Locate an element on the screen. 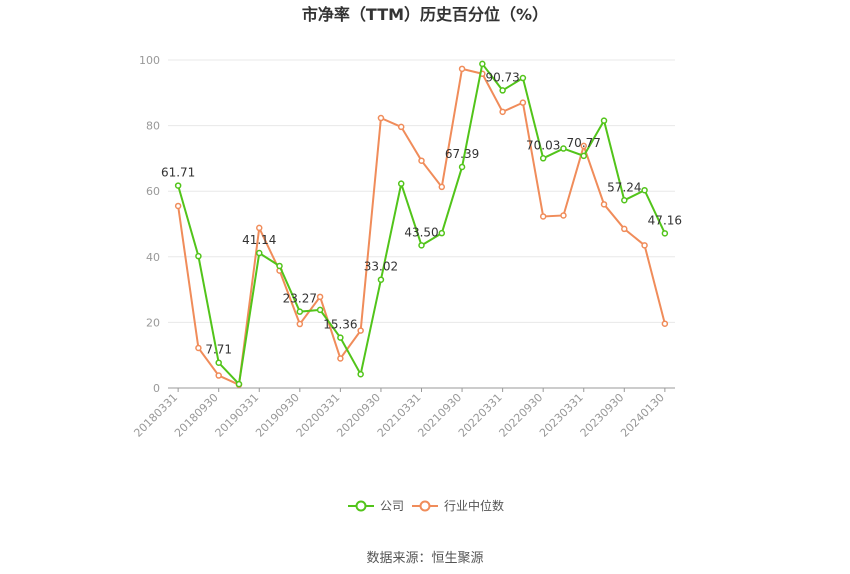  y-axis: 0 20 40 60 80 100 is located at coordinates (149, 224).